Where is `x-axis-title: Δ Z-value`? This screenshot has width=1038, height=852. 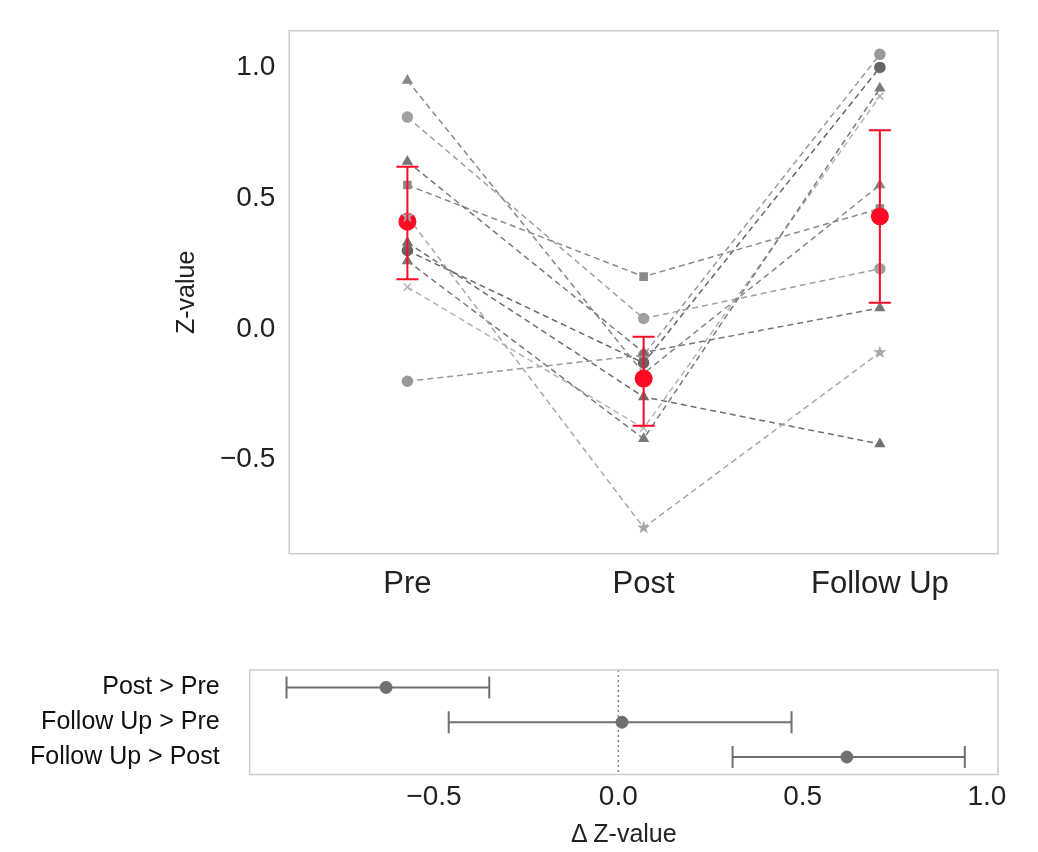 x-axis-title: Δ Z-value is located at coordinates (624, 832).